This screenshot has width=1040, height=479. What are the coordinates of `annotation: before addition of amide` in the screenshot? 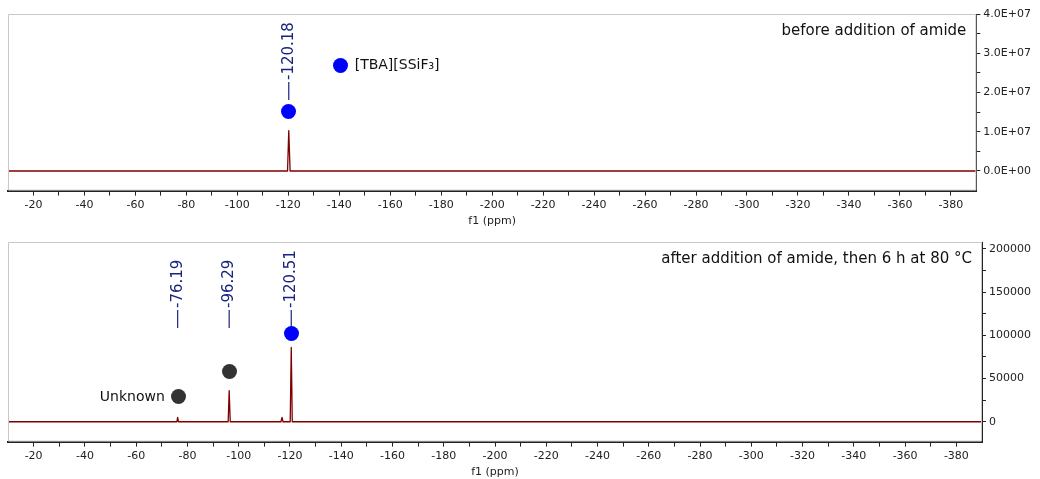 It's located at (874, 30).